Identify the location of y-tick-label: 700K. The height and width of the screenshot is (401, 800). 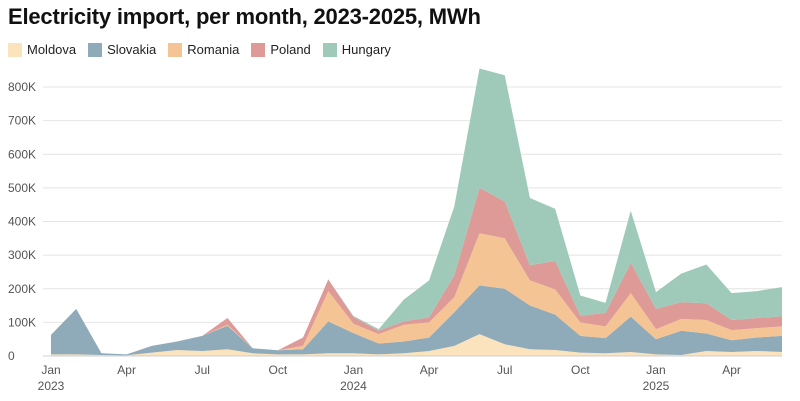
(22, 121).